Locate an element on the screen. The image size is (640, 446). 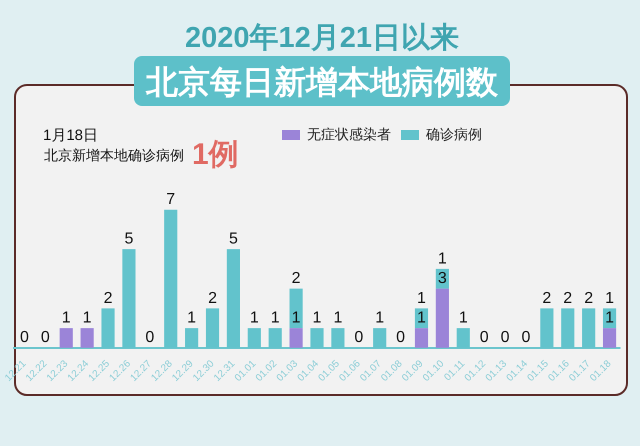
text: 1月18日 is located at coordinates (70, 135).